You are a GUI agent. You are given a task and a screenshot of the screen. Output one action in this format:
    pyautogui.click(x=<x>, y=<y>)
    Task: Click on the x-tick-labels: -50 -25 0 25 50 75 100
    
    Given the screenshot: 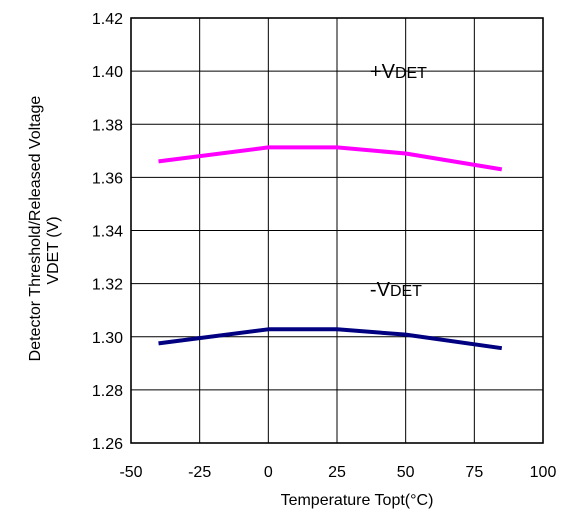 What is the action you would take?
    pyautogui.click(x=337, y=472)
    